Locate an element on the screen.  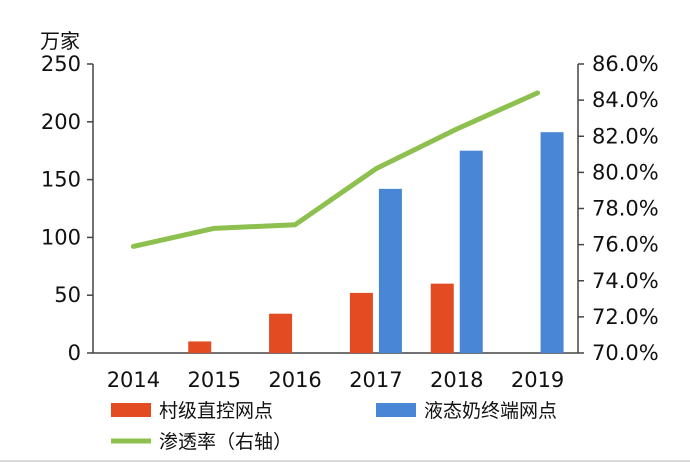
y-axis-right-tick-label: 80.0% is located at coordinates (625, 172).